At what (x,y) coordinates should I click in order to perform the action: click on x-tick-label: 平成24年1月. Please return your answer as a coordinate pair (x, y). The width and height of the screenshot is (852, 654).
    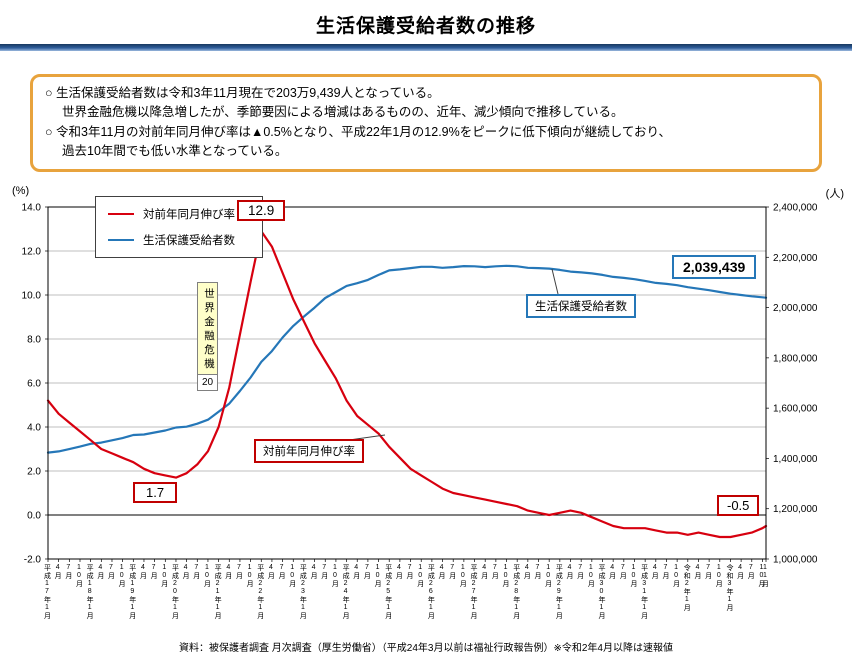
    Looking at the image, I should click on (346, 592).